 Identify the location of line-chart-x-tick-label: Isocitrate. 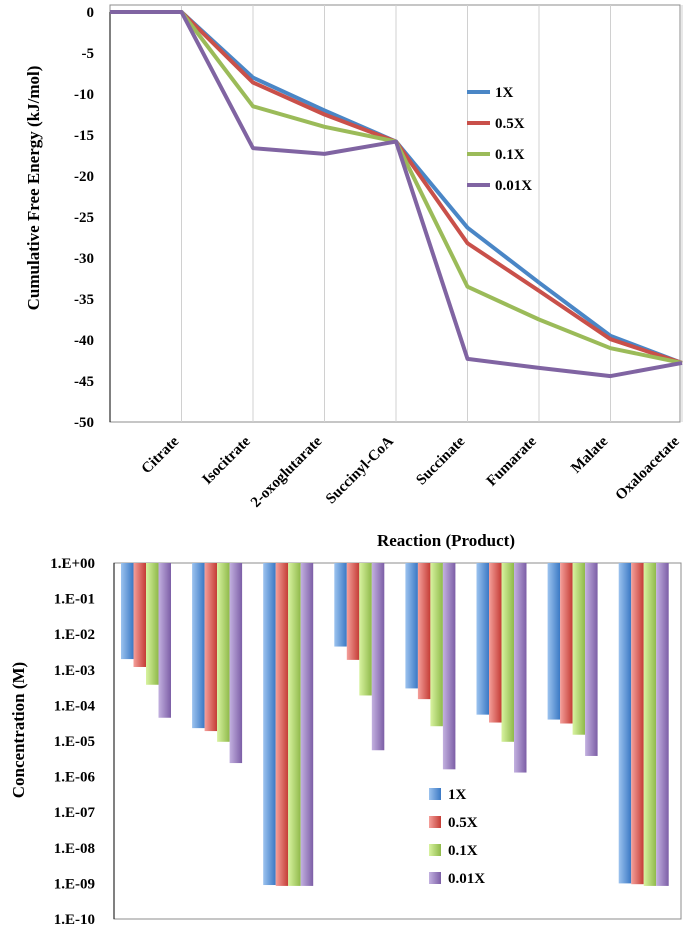
(227, 460).